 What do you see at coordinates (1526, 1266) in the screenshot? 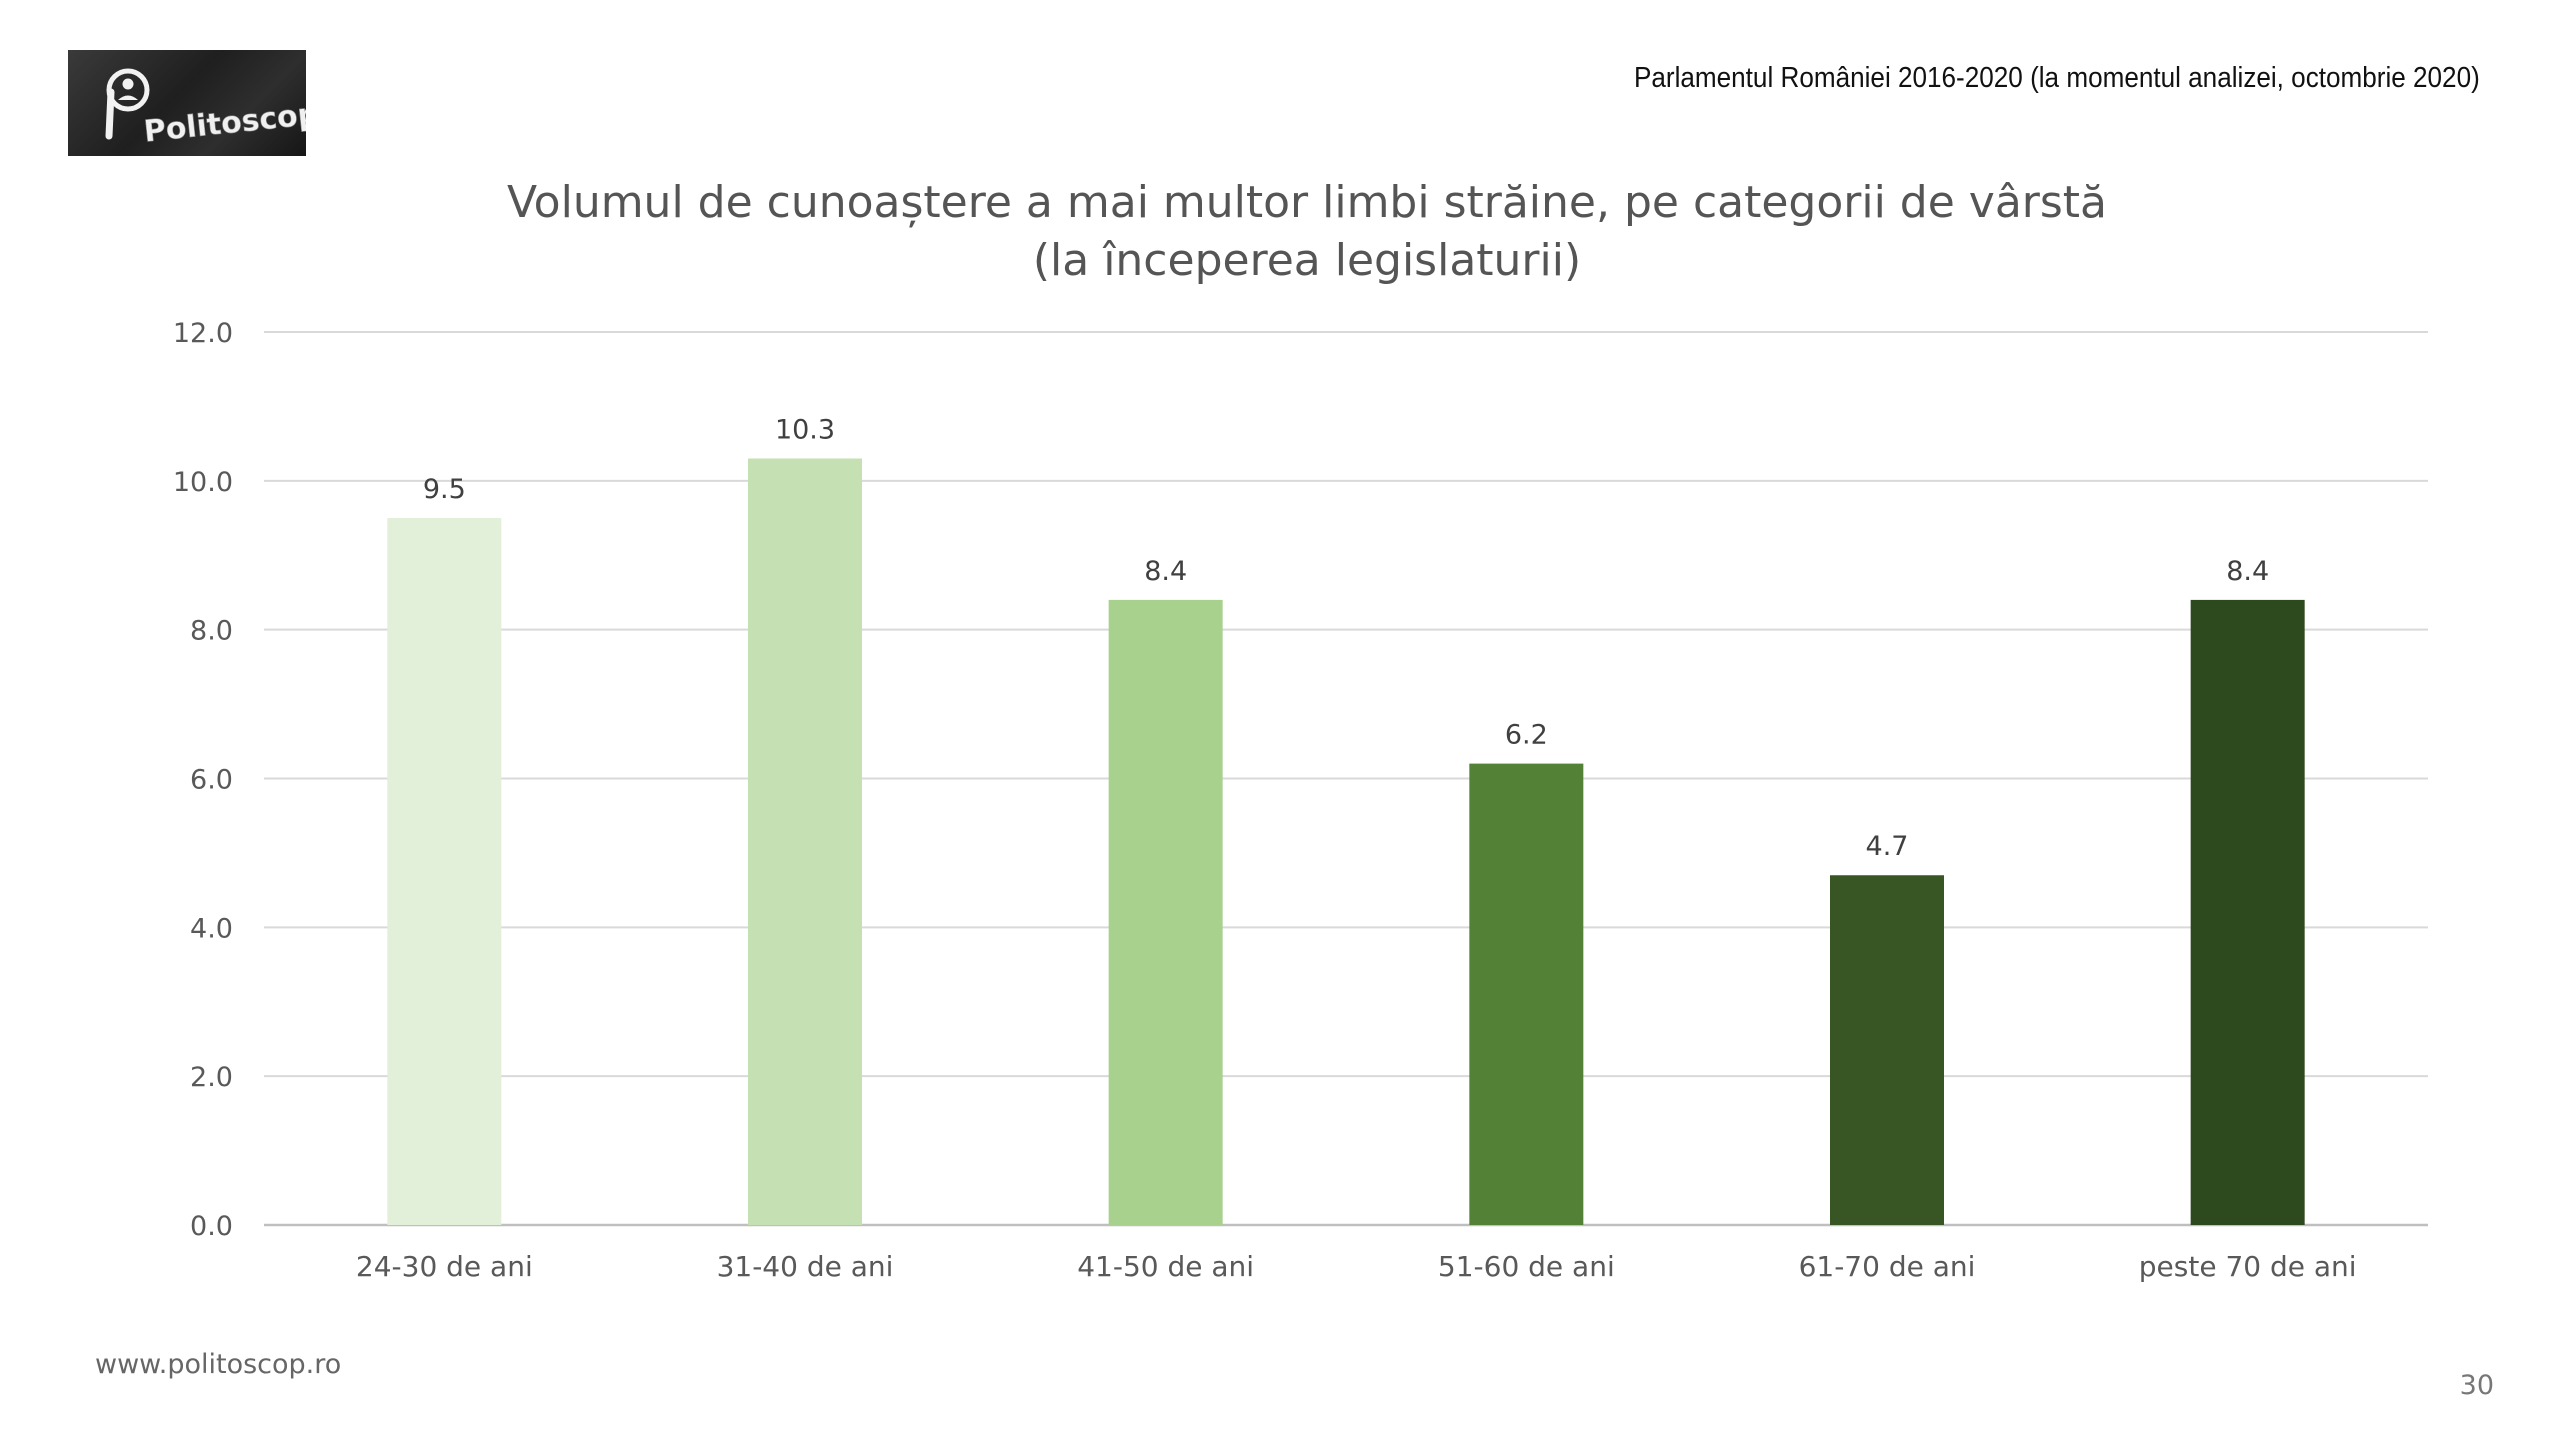
I see `x-tick-label: 51-60 de ani` at bounding box center [1526, 1266].